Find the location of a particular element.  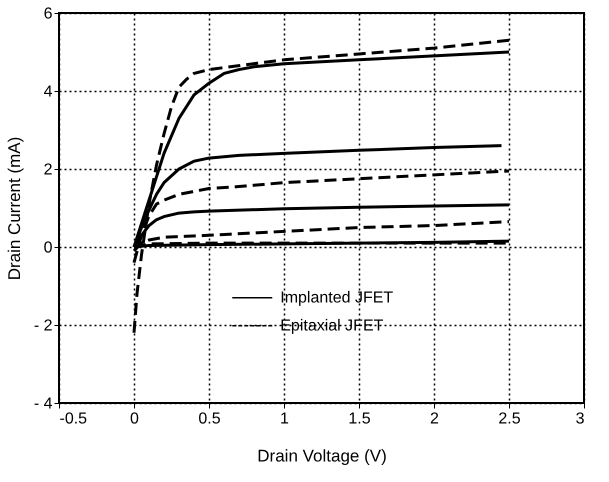

y-tick-label: - 2 is located at coordinates (43, 326).